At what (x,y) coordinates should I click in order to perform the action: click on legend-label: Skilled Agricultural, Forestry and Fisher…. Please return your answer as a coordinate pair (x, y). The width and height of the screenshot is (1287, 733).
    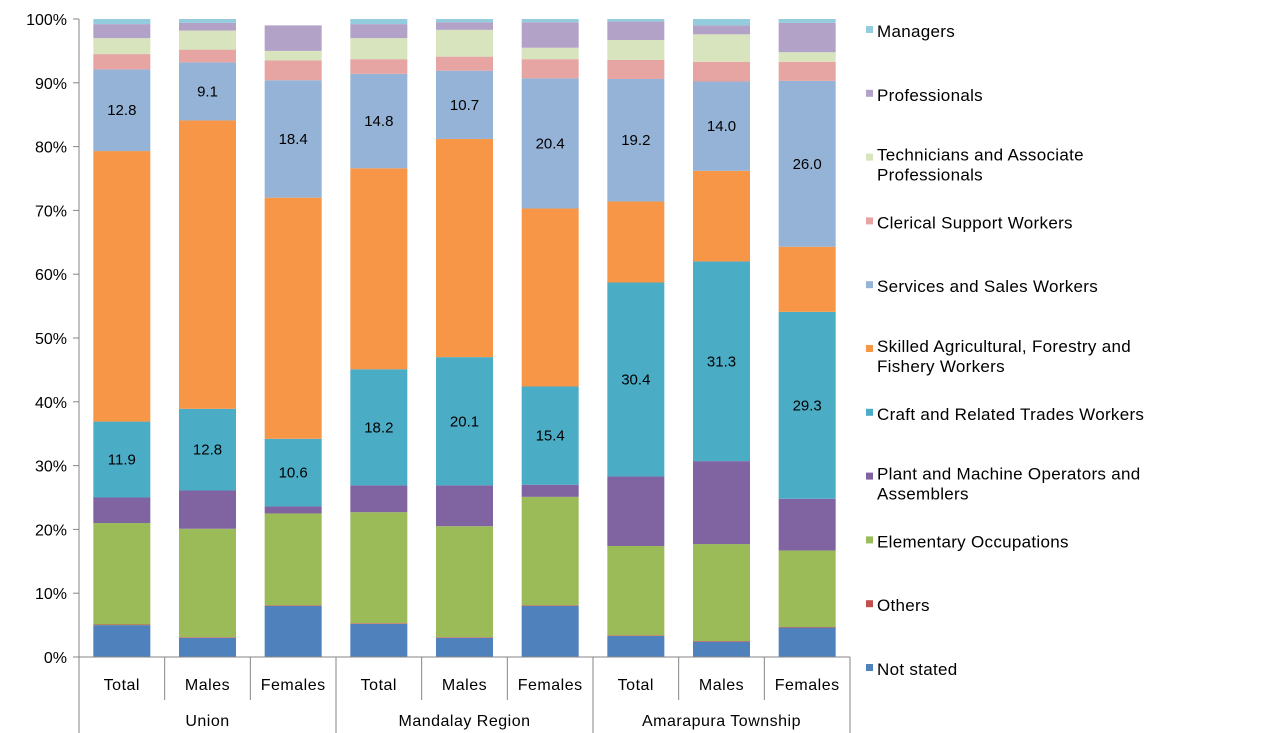
    Looking at the image, I should click on (1004, 356).